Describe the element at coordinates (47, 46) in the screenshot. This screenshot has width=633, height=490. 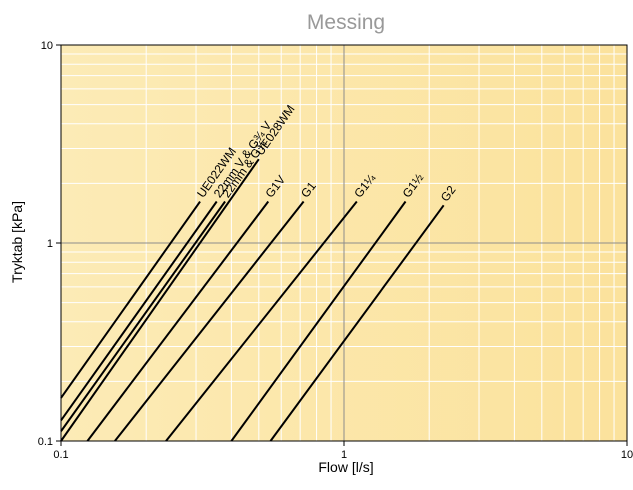
I see `y-tick-label: 10` at that location.